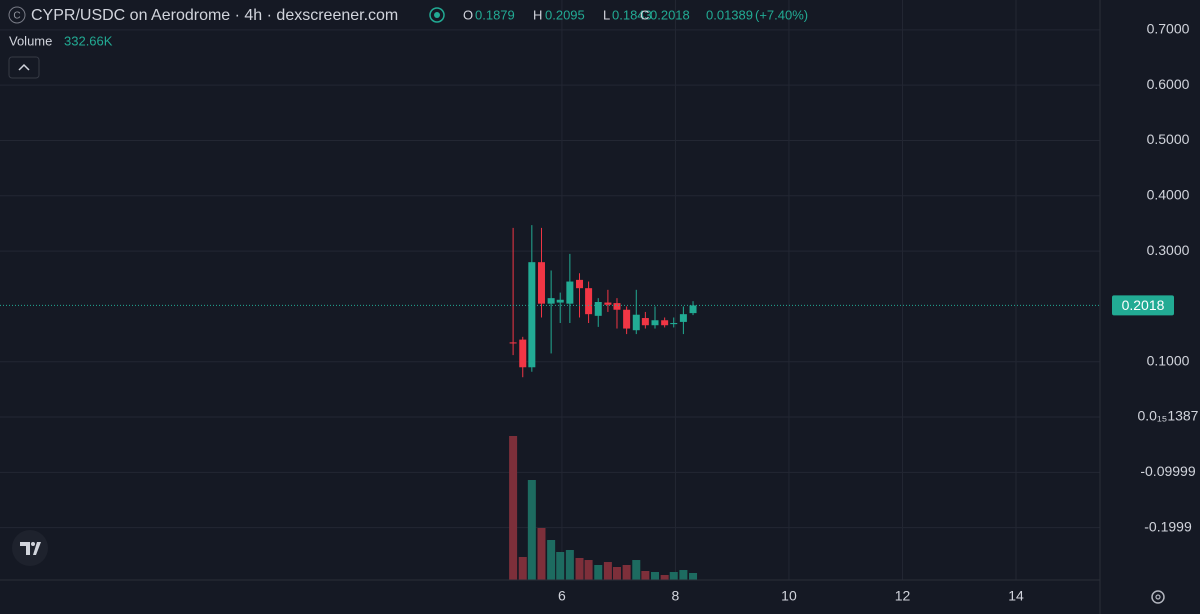 The height and width of the screenshot is (614, 1200). Describe the element at coordinates (1168, 29) in the screenshot. I see `y-tick-label: 0.7000` at that location.